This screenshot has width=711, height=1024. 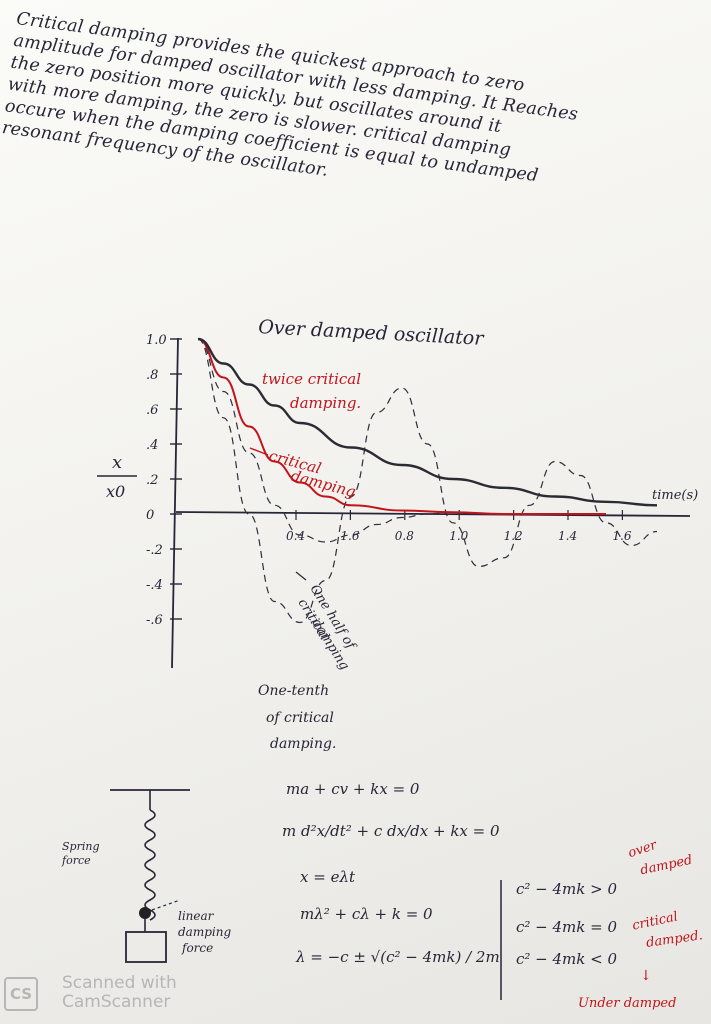 What do you see at coordinates (146, 947) in the screenshot?
I see `mass-block` at bounding box center [146, 947].